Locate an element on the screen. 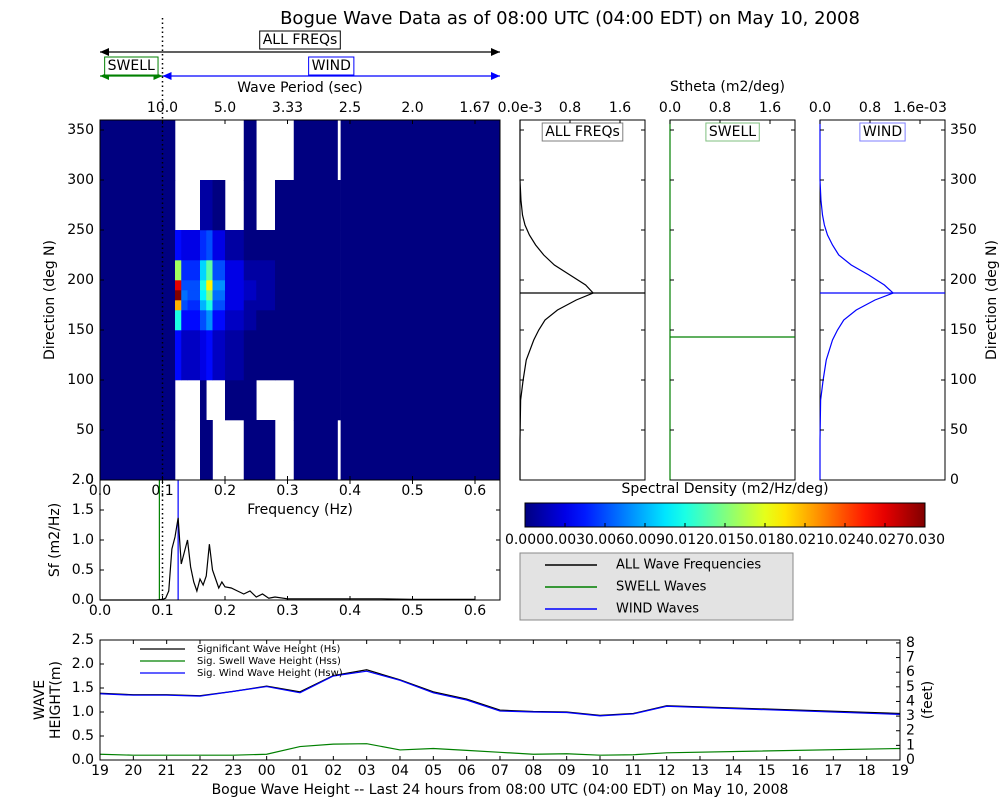  x-tick-label: 0.0 is located at coordinates (820, 108).